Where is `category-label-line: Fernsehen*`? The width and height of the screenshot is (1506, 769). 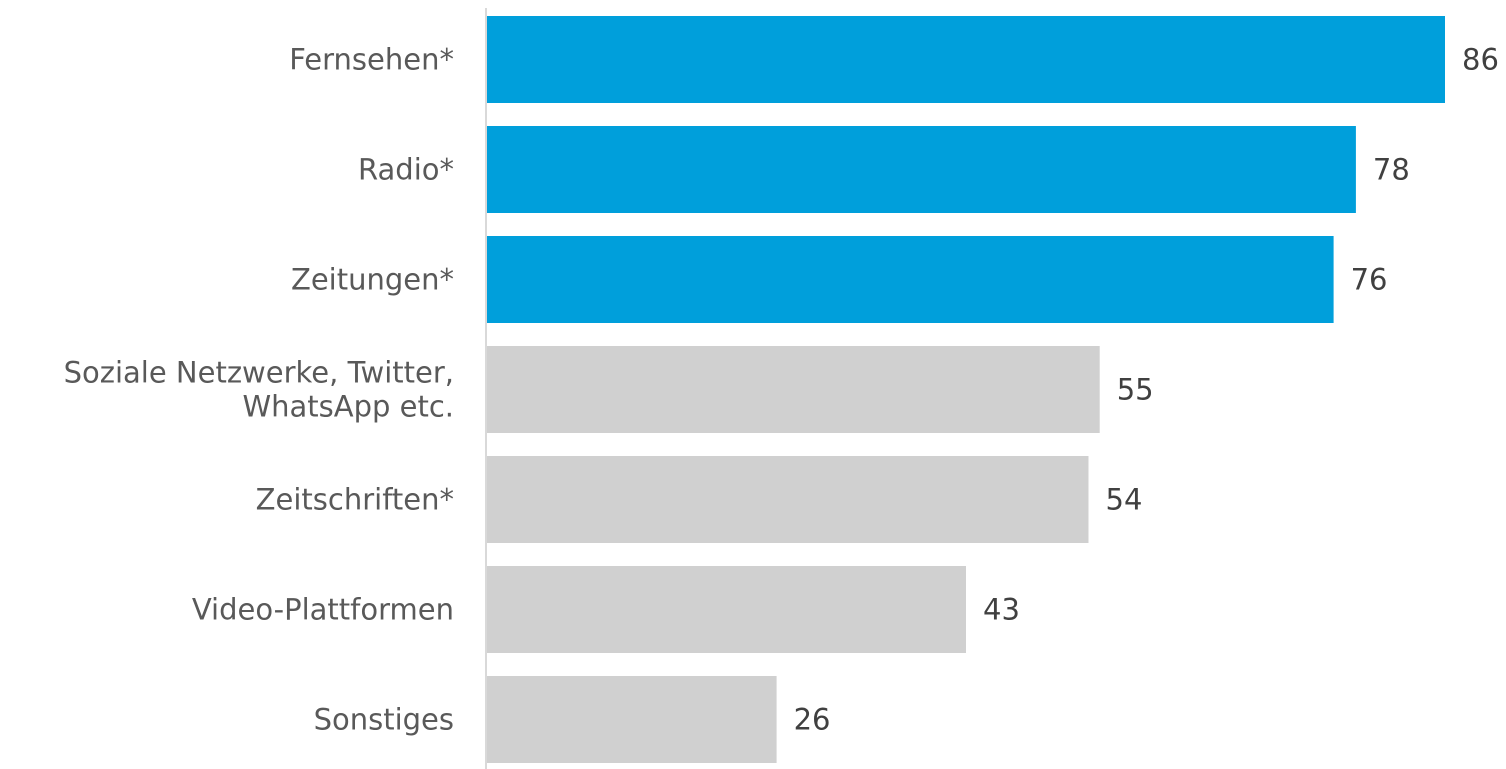
category-label-line: Fernsehen* is located at coordinates (371, 60).